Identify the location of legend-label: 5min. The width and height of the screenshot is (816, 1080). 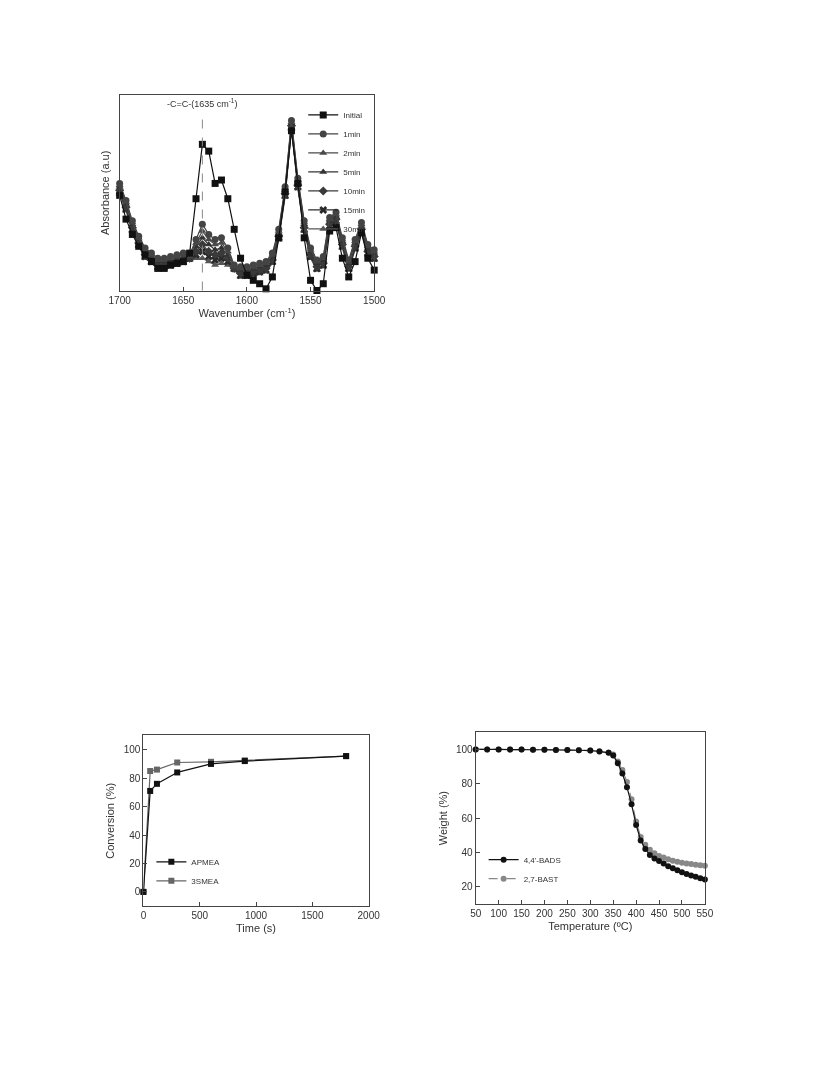
(352, 173).